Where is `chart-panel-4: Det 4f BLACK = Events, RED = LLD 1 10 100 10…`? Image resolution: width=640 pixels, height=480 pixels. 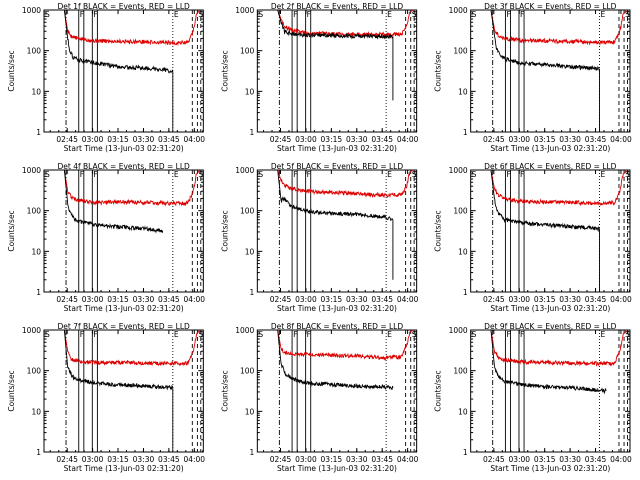 chart-panel-4: Det 4f BLACK = Events, RED = LLD 1 10 100 10… is located at coordinates (106, 237).